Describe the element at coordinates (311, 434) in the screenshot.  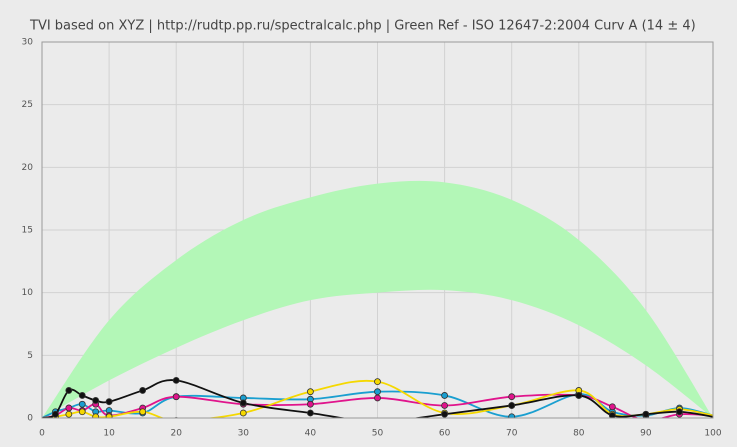
I see `x-tick-label: 40` at that location.